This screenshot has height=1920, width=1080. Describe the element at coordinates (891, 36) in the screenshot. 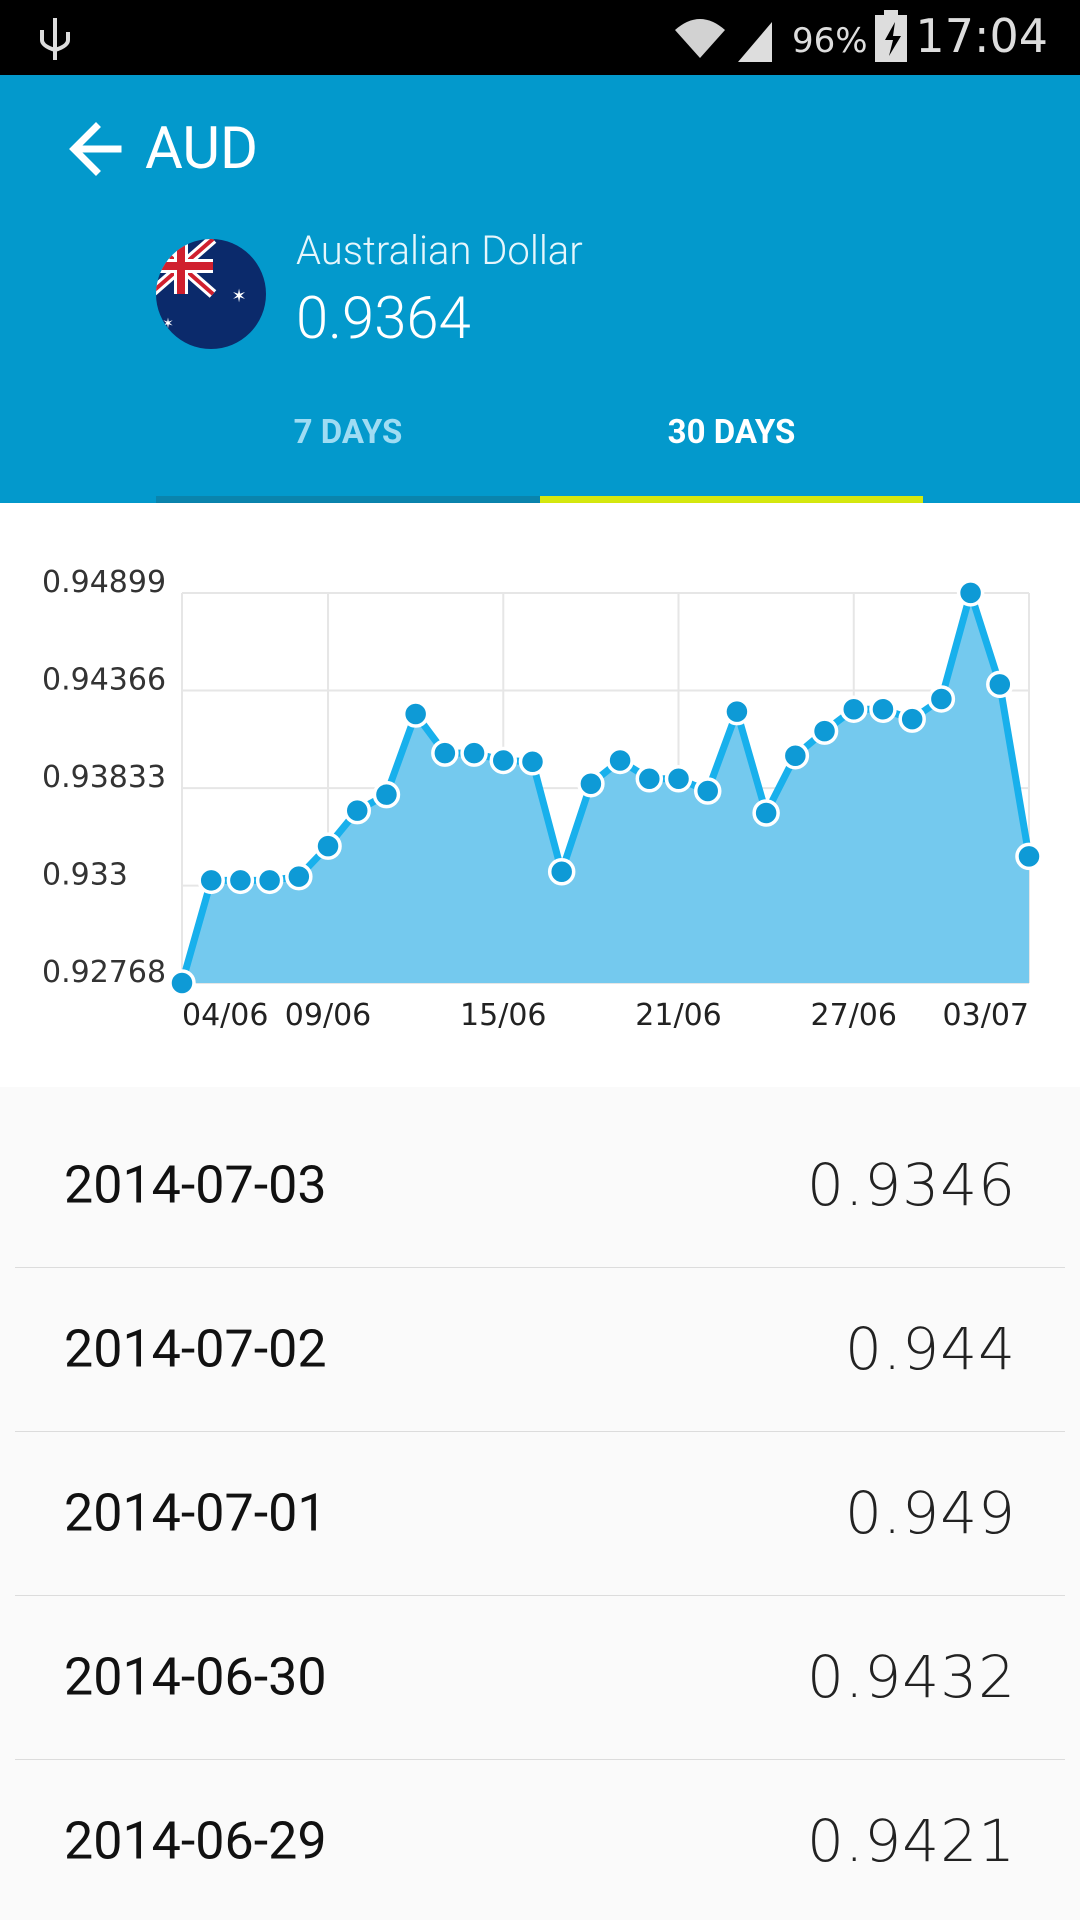

I see `battery-icon` at that location.